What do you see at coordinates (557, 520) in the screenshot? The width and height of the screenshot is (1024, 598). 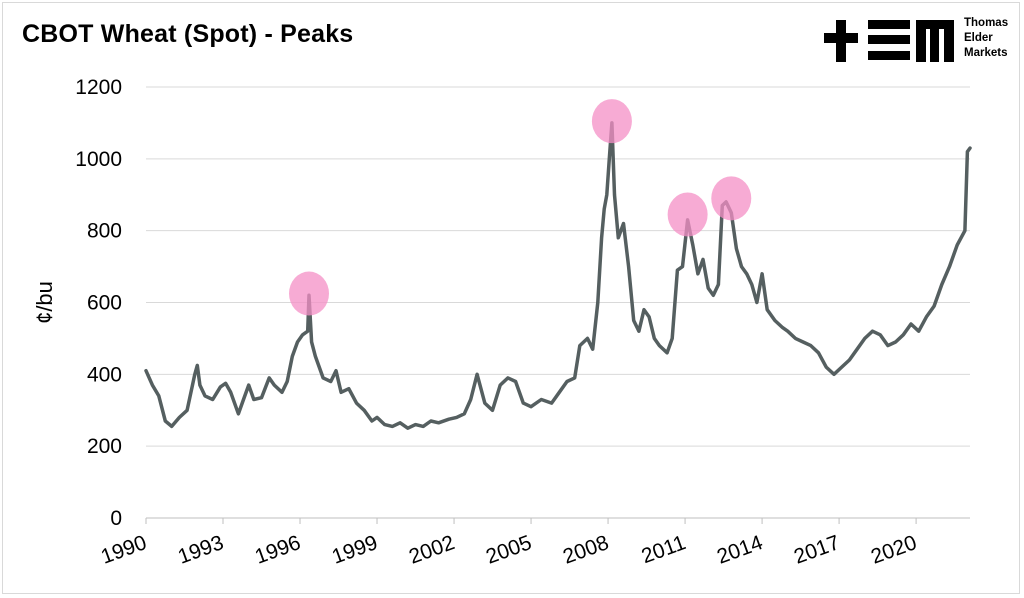 I see `axes` at bounding box center [557, 520].